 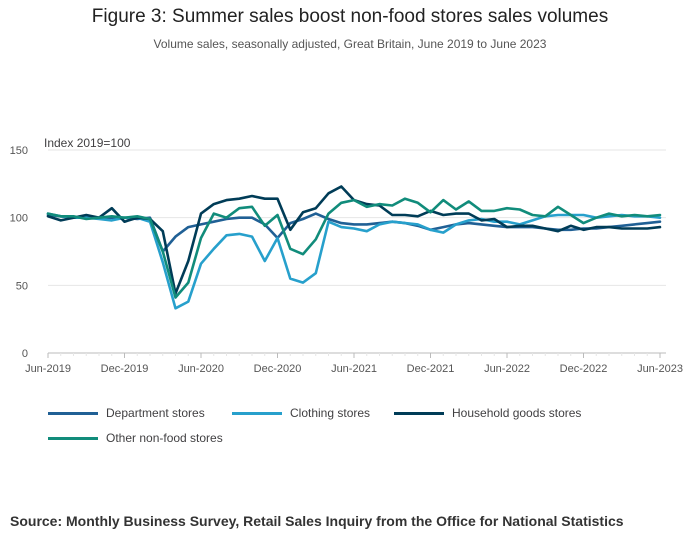 I want to click on legend-item-clothing: Clothing stores, so click(x=301, y=413).